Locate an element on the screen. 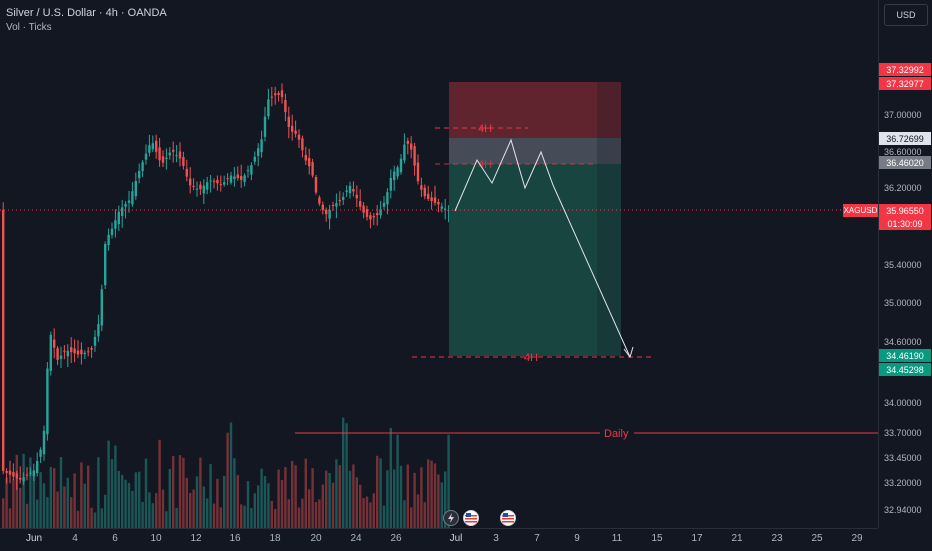 Image resolution: width=932 pixels, height=551 pixels. current-price-tag: 35.96550 is located at coordinates (905, 210).